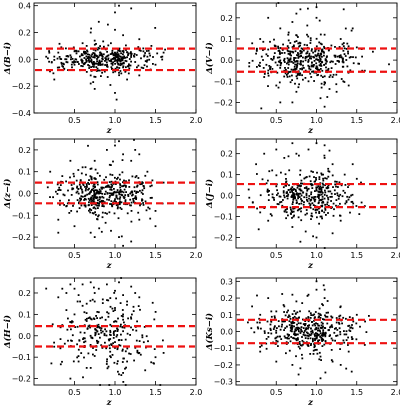 The image size is (400, 411). I want to click on y-tick-label: 0.0, so click(24, 59).